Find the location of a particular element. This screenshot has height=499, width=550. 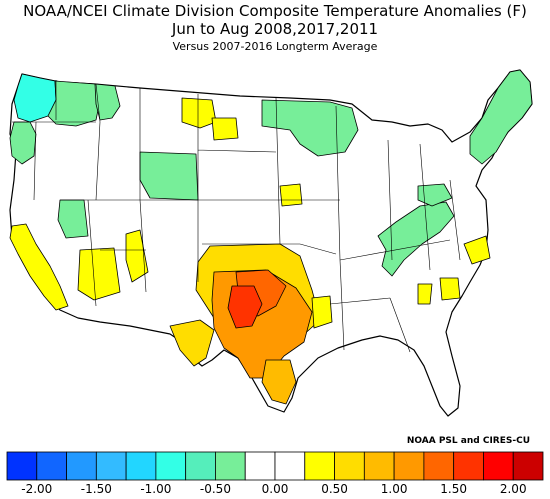

colorbar-tick-label: 0.00 is located at coordinates (275, 489).